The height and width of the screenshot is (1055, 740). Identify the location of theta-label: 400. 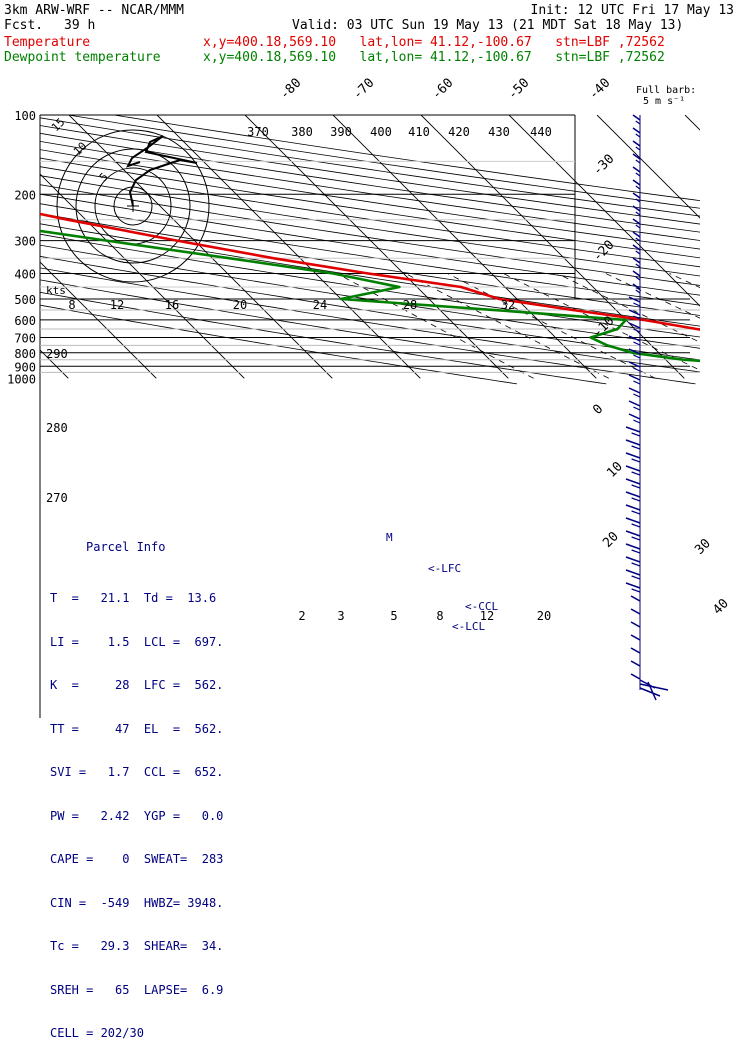
(381, 132).